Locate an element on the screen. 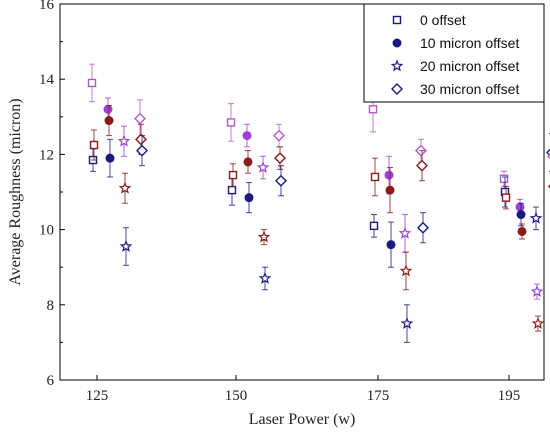  legend-circle-marker is located at coordinates (397, 43).